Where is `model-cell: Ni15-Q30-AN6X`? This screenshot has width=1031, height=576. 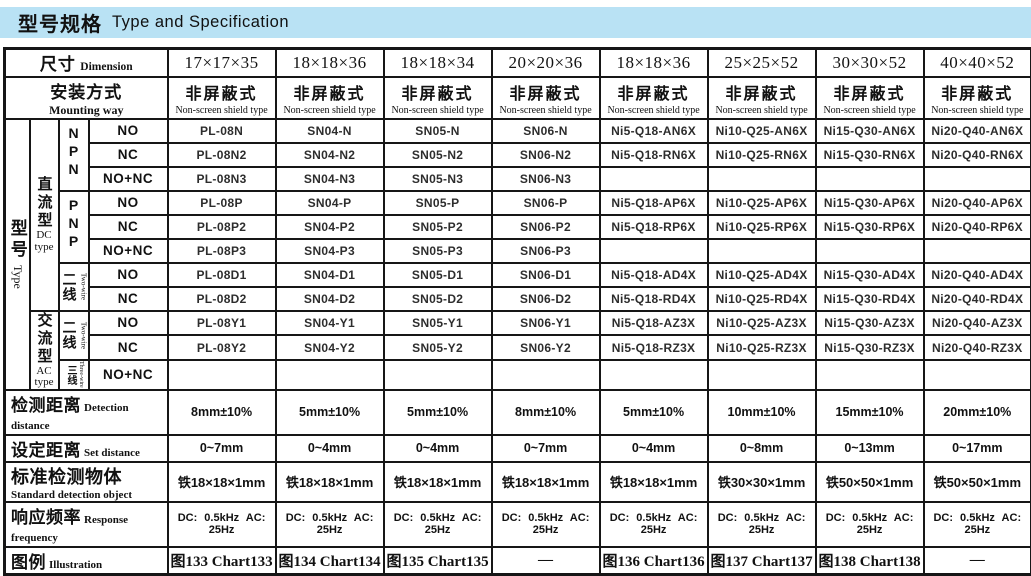 model-cell: Ni15-Q30-AN6X is located at coordinates (870, 131).